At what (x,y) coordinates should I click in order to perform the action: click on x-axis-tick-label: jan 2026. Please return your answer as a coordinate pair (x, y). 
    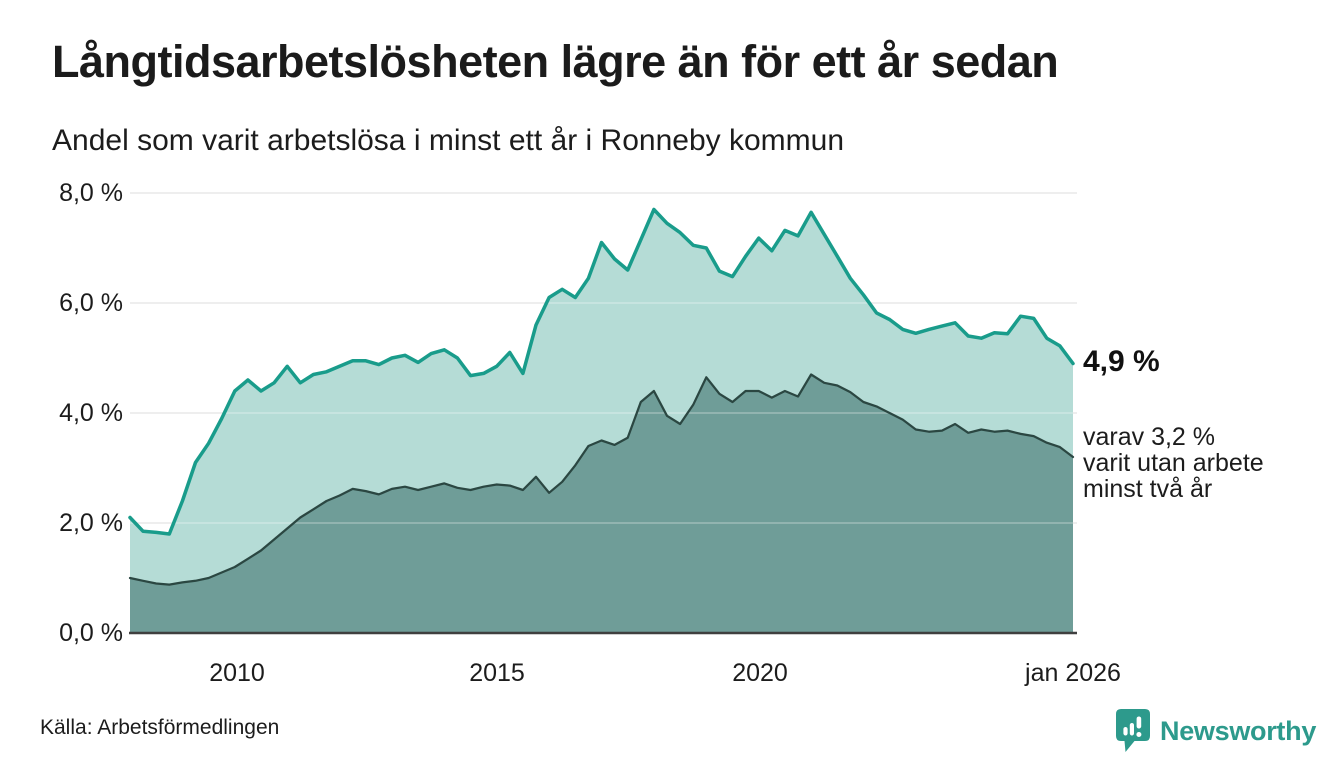
    Looking at the image, I should click on (1073, 673).